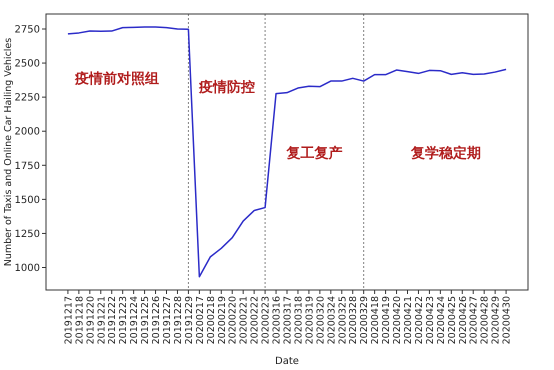  I want to click on x-tick-label: 20200324, so click(332, 320).